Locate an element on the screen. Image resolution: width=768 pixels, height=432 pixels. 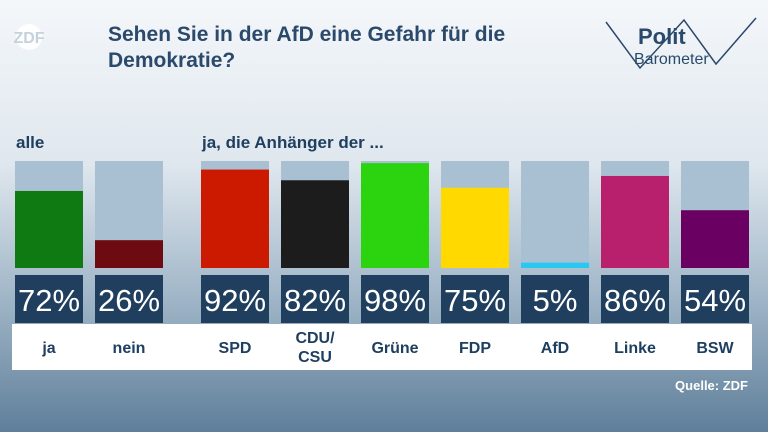
value-box-spd is located at coordinates (235, 299).